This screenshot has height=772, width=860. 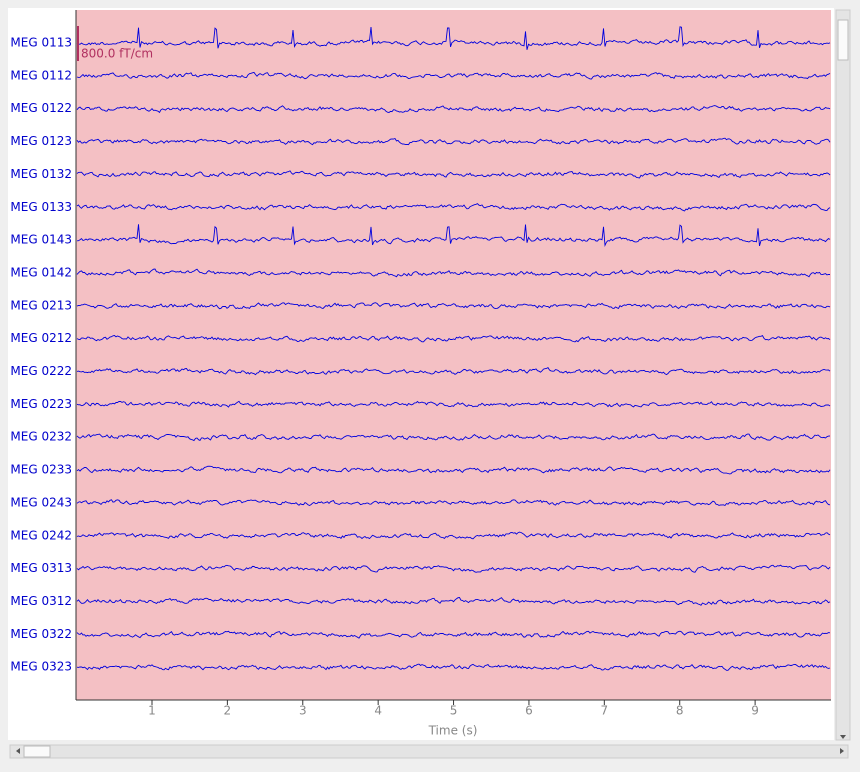 I want to click on x-tick-label: 9, so click(x=755, y=711).